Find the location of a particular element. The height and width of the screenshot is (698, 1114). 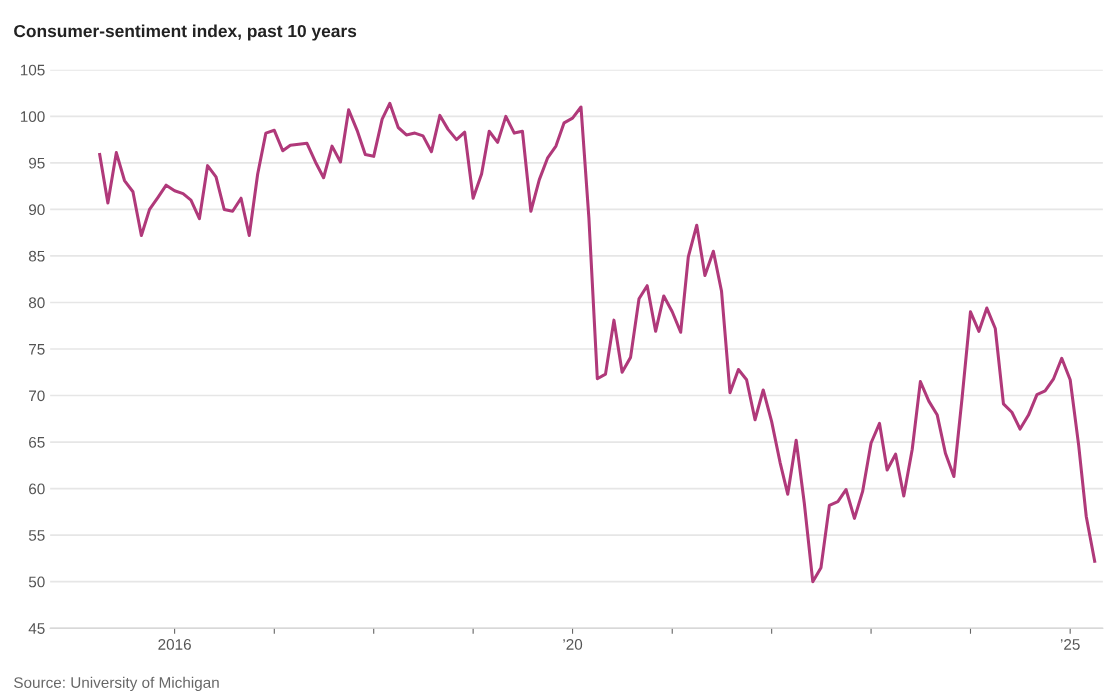

y-tick-label: 65 is located at coordinates (37, 442).